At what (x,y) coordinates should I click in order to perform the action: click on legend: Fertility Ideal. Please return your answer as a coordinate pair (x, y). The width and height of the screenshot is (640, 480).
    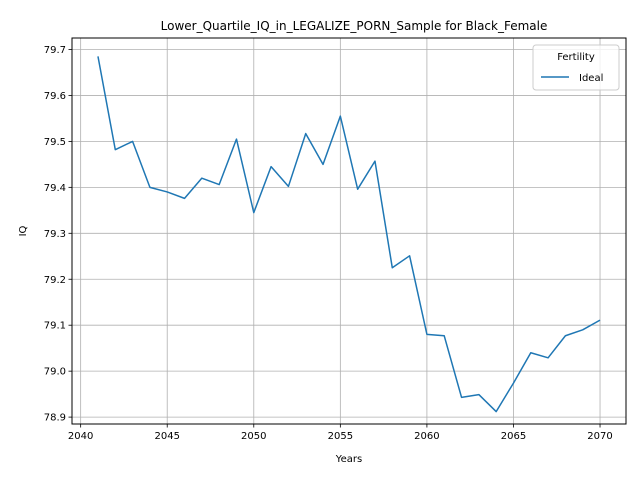
    Looking at the image, I should click on (576, 67).